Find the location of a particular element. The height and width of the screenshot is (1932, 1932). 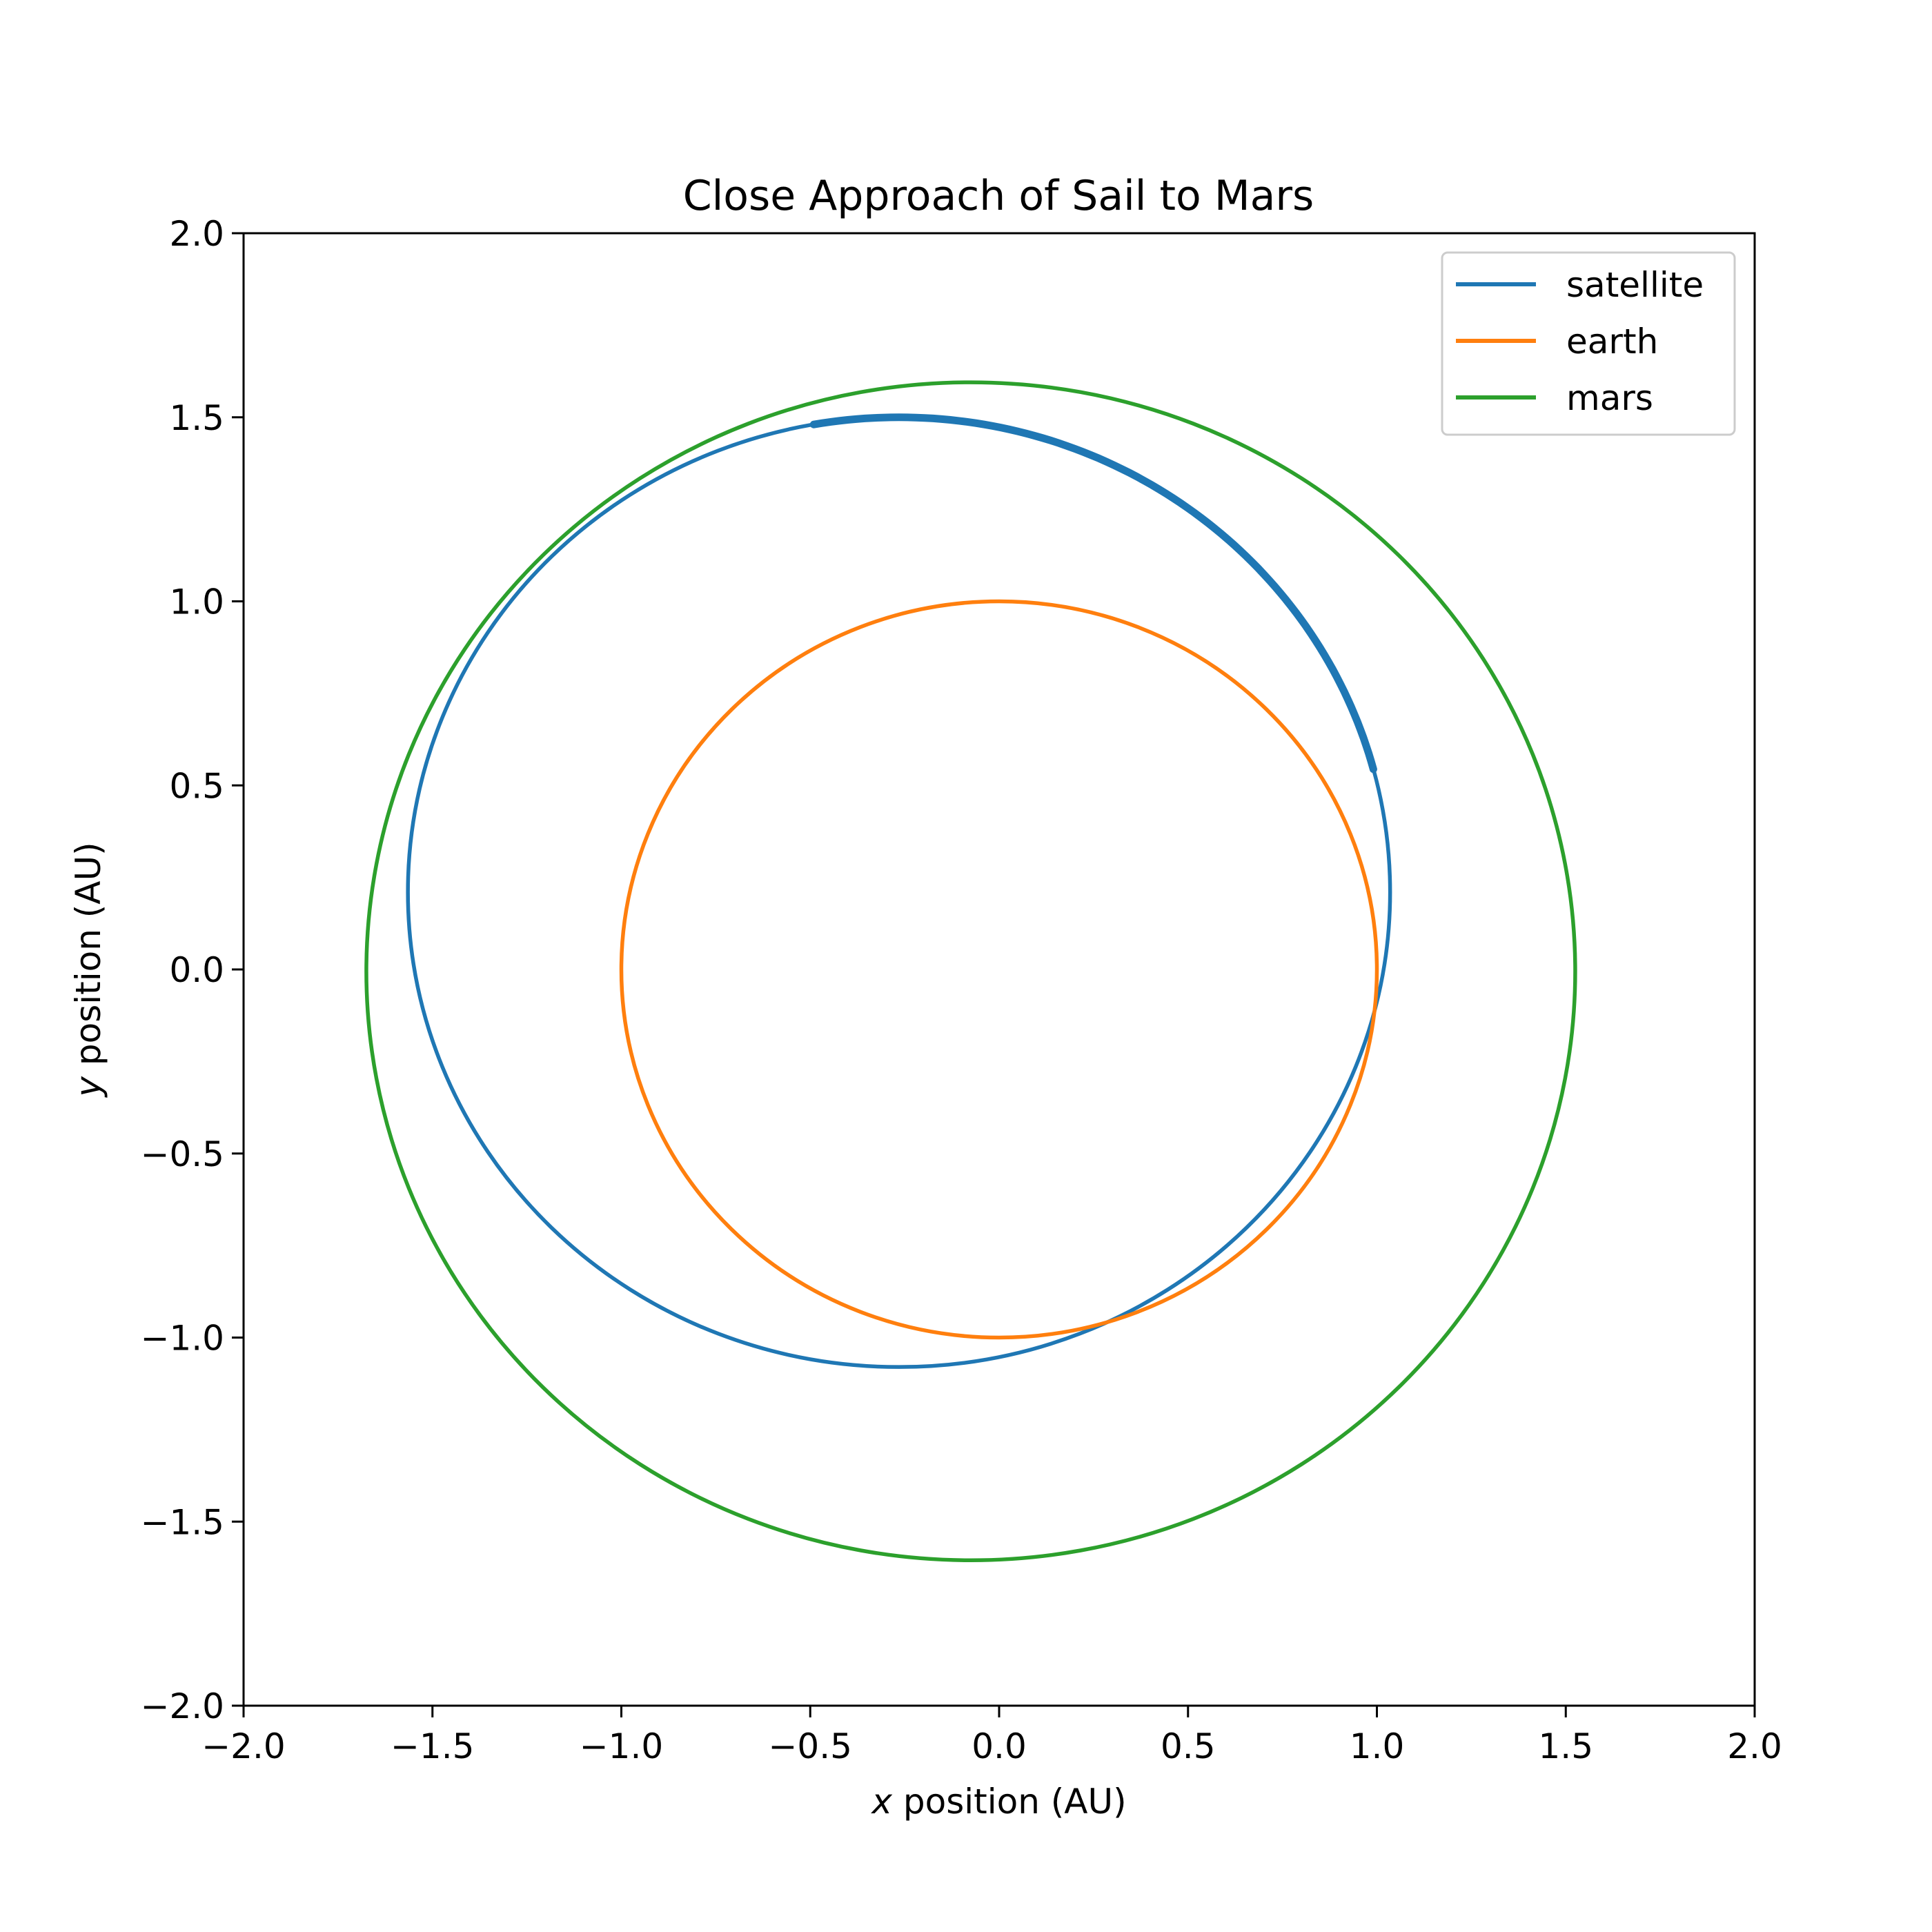

x-axis-title-text: position (AU) is located at coordinates (1009, 1802).